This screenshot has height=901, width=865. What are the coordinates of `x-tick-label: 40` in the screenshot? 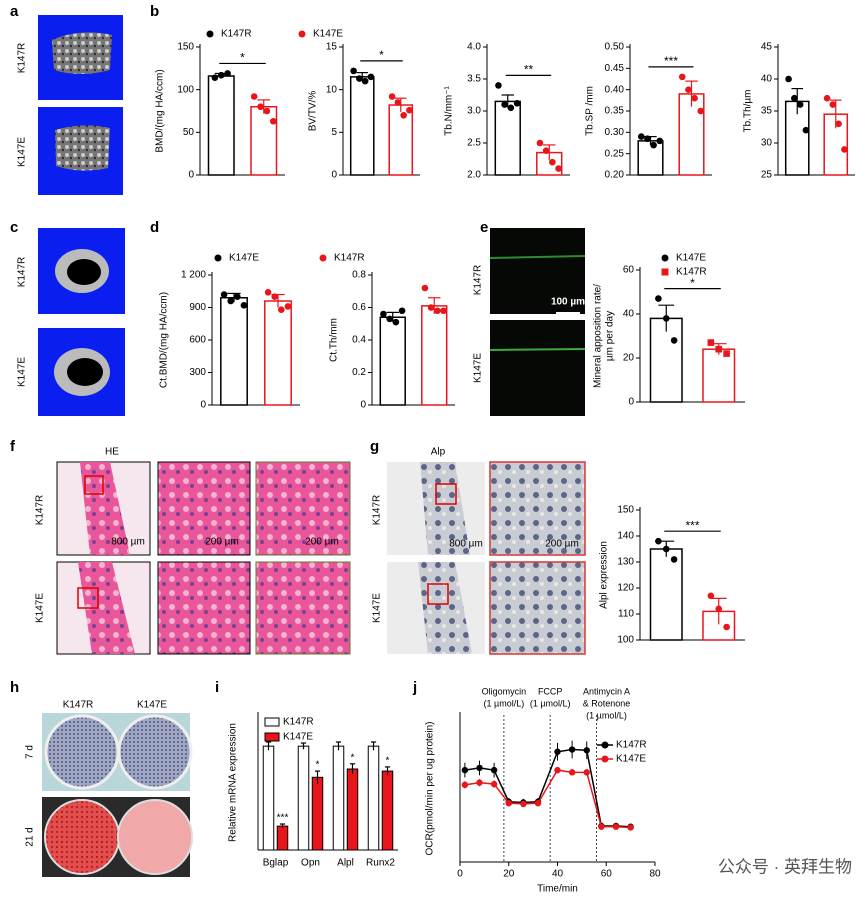 It's located at (558, 874).